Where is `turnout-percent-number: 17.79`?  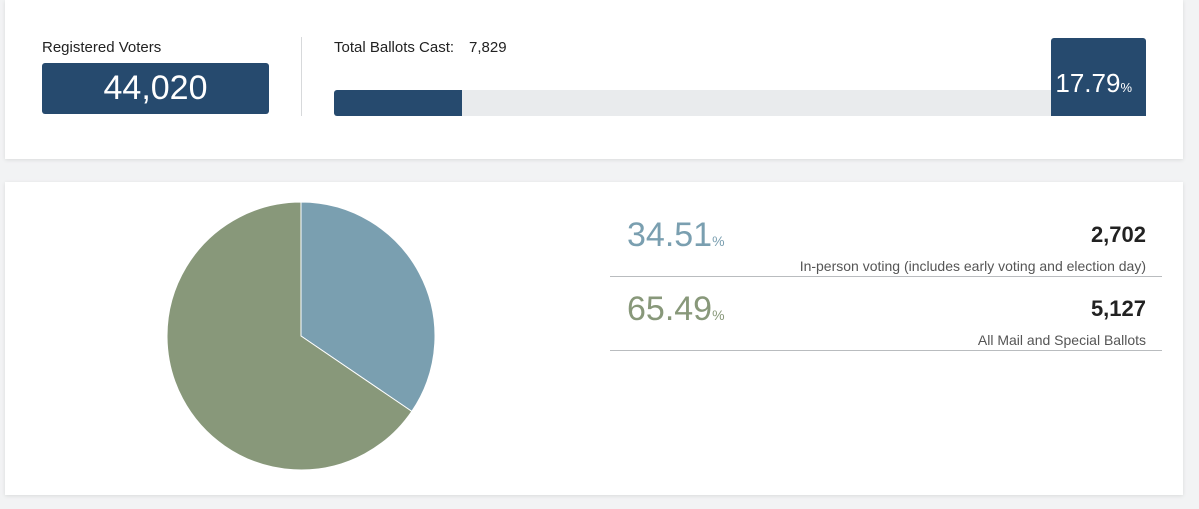
turnout-percent-number: 17.79 is located at coordinates (1088, 83).